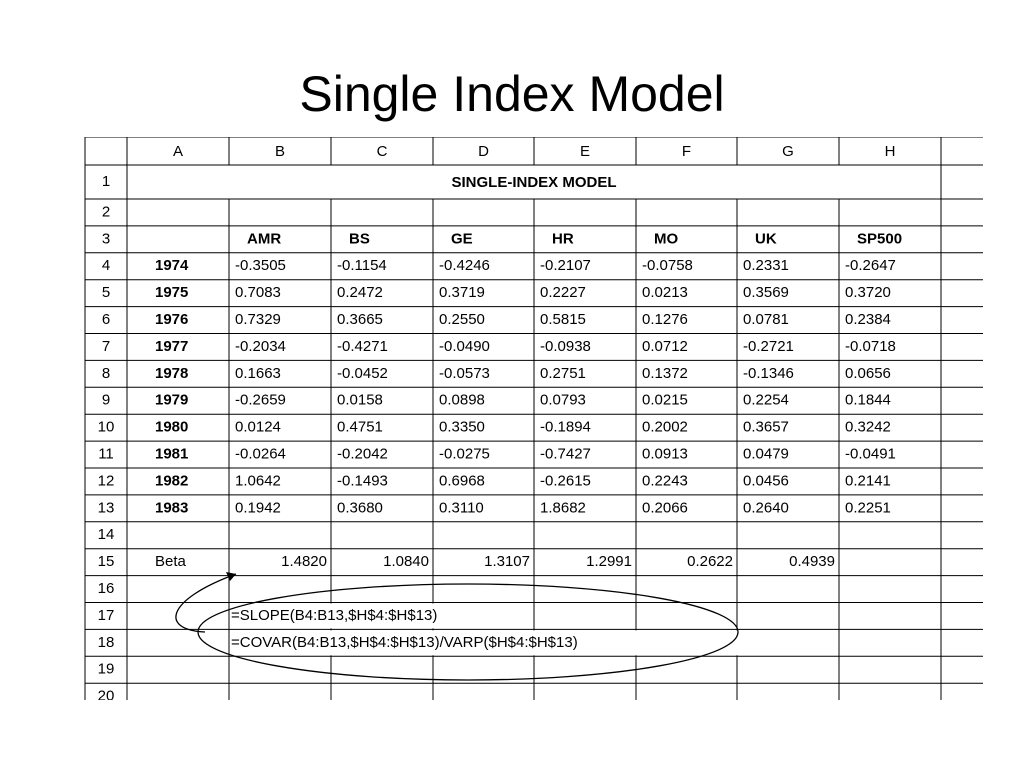 The height and width of the screenshot is (768, 1024). Describe the element at coordinates (870, 265) in the screenshot. I see `return-value: -0.2647` at that location.